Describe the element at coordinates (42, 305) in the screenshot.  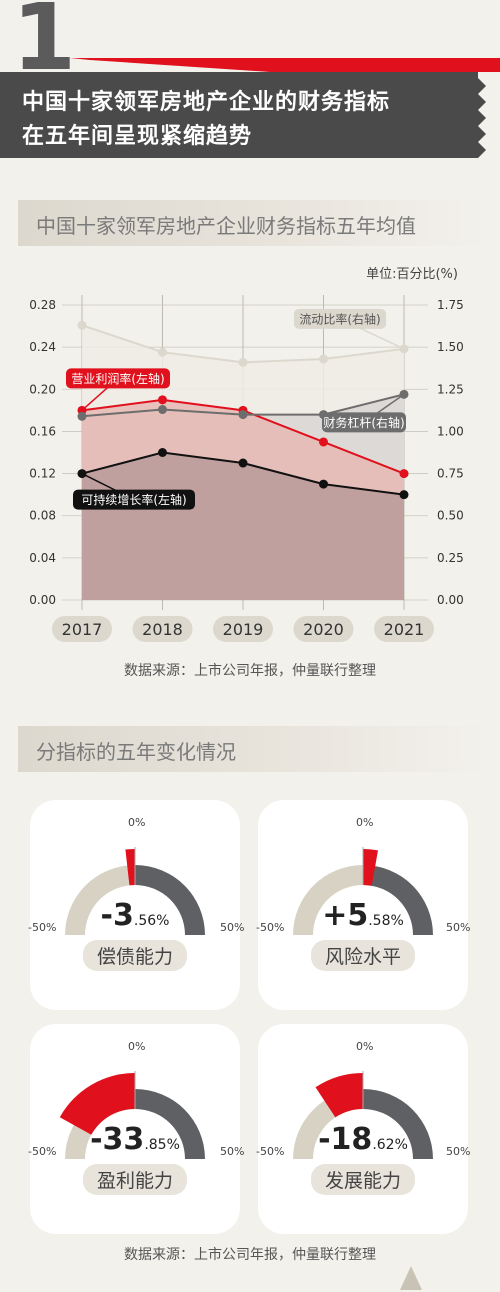
I see `left-tick-label: 0.28` at that location.